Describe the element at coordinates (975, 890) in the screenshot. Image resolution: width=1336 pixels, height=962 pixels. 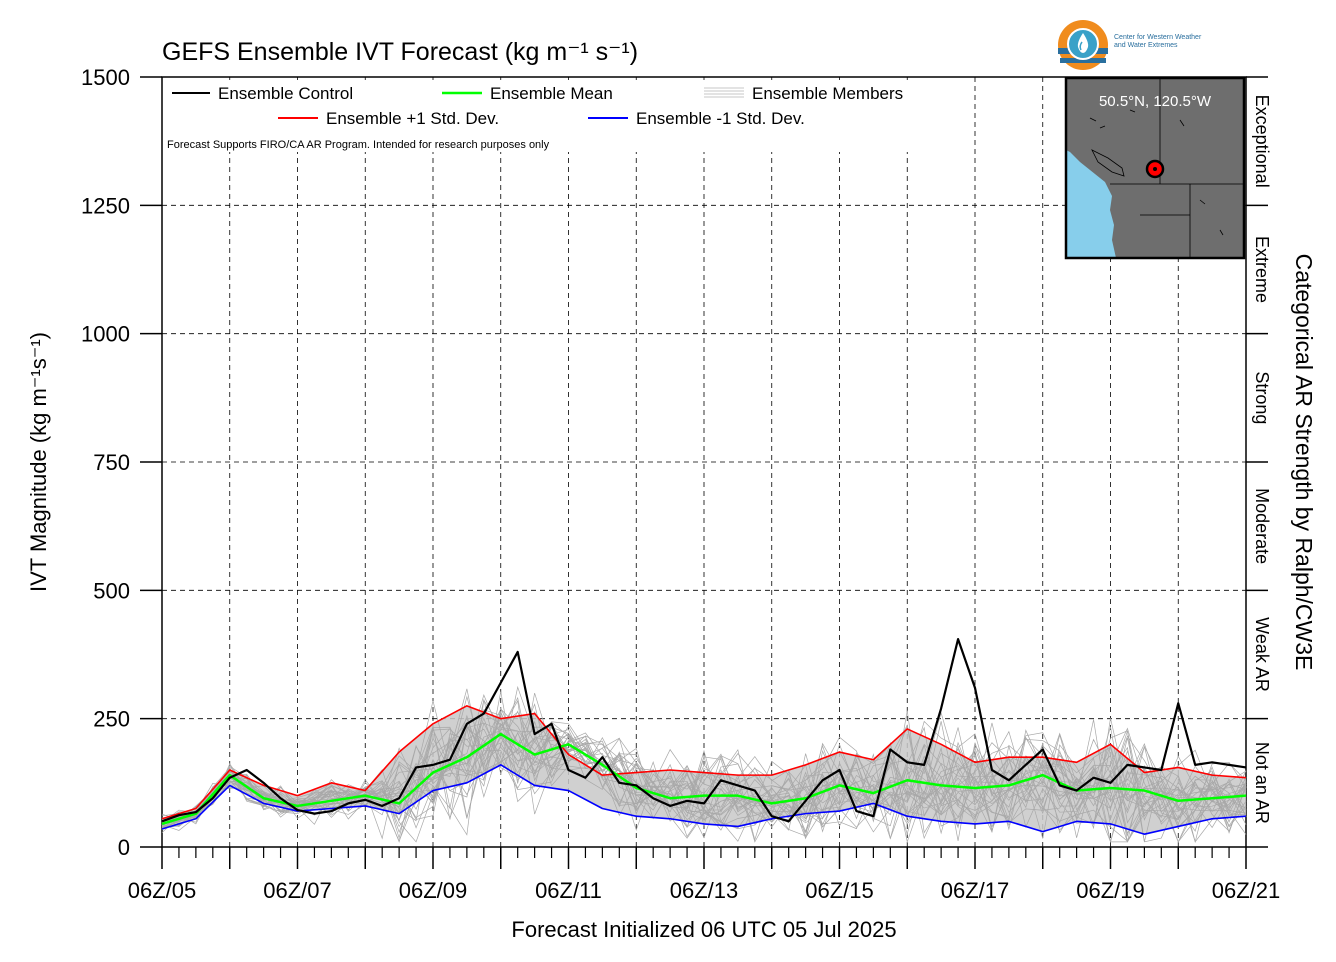
I see `x-tick-label: 06Z/17` at that location.